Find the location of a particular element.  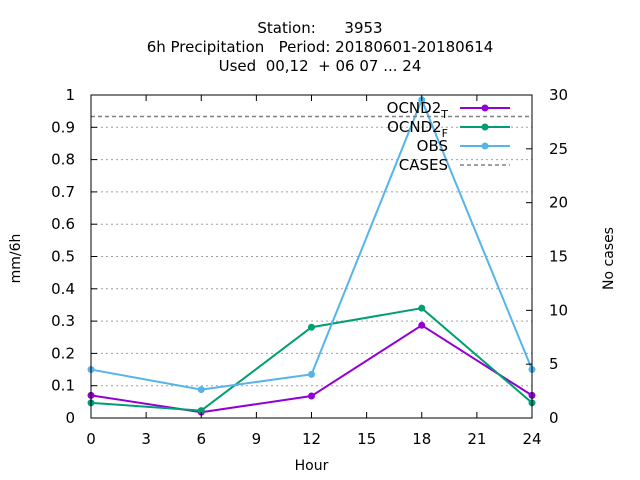

x-tick-label: 9 is located at coordinates (257, 439).